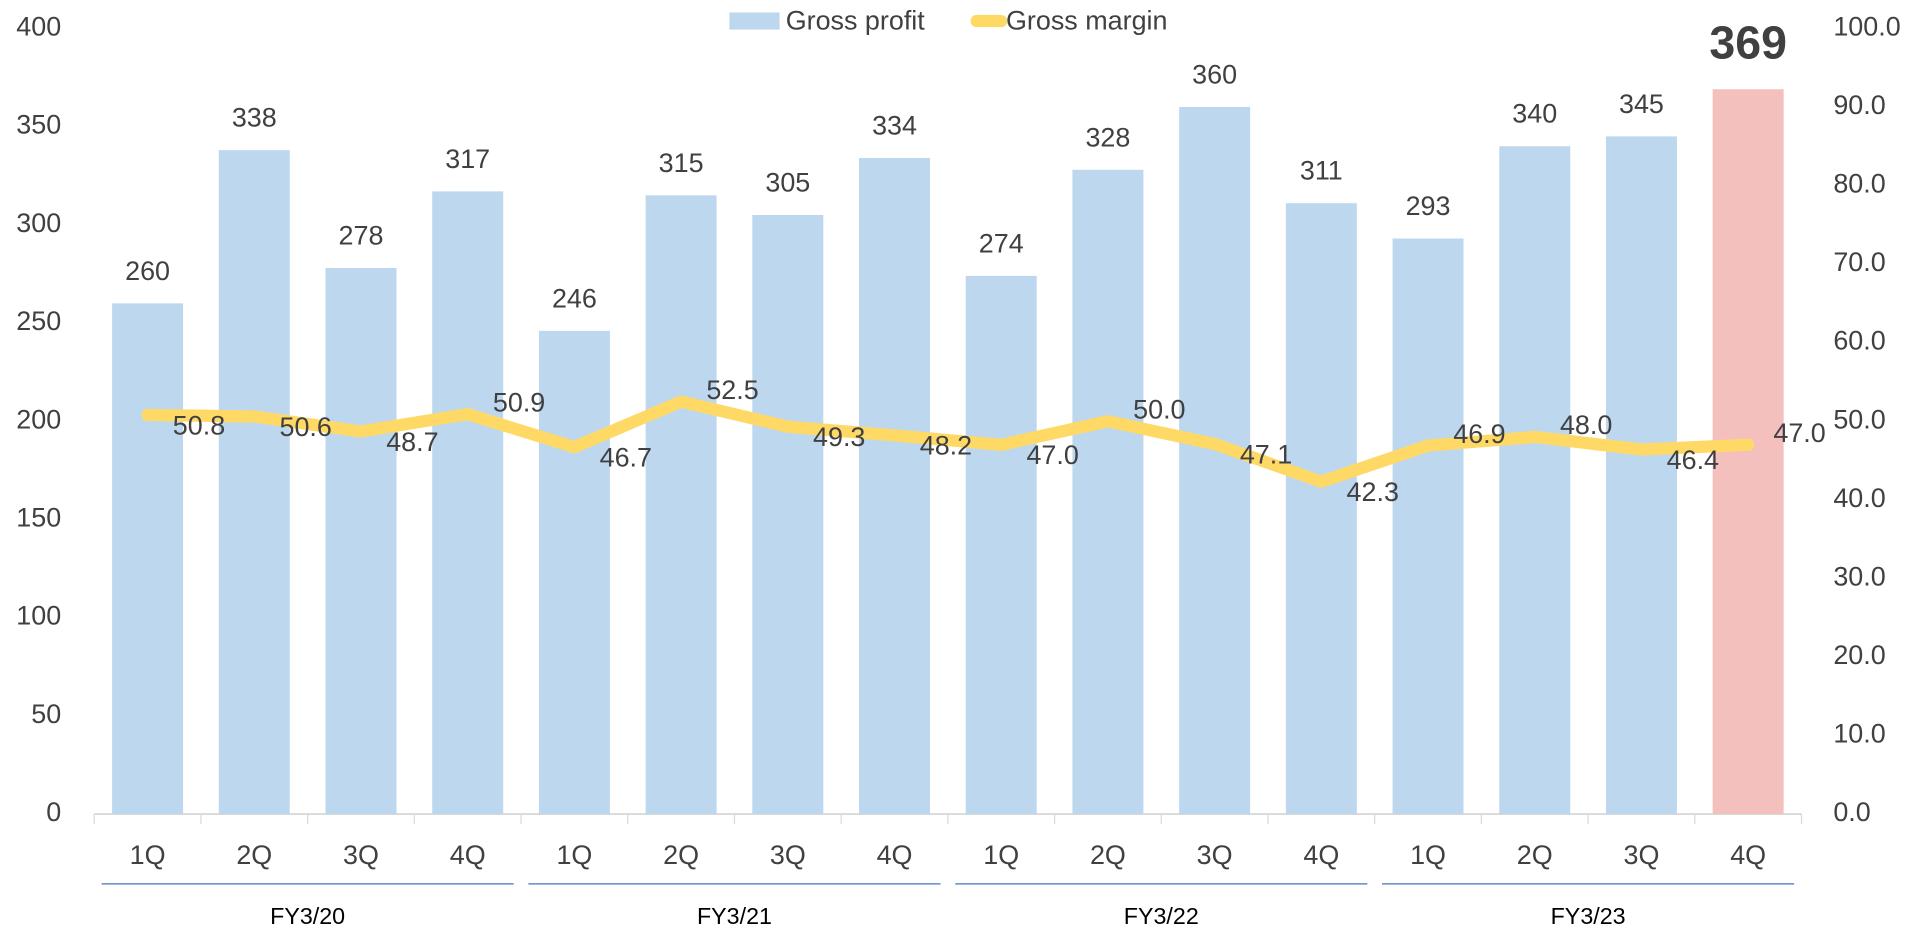  Describe the element at coordinates (894, 126) in the screenshot. I see `bar-value-label: 334` at that location.